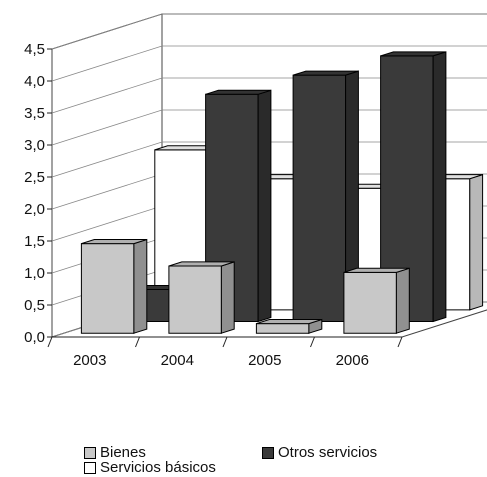  Describe the element at coordinates (225, 352) in the screenshot. I see `x-axis-ticks: 2003 2004 2005 2006` at that location.